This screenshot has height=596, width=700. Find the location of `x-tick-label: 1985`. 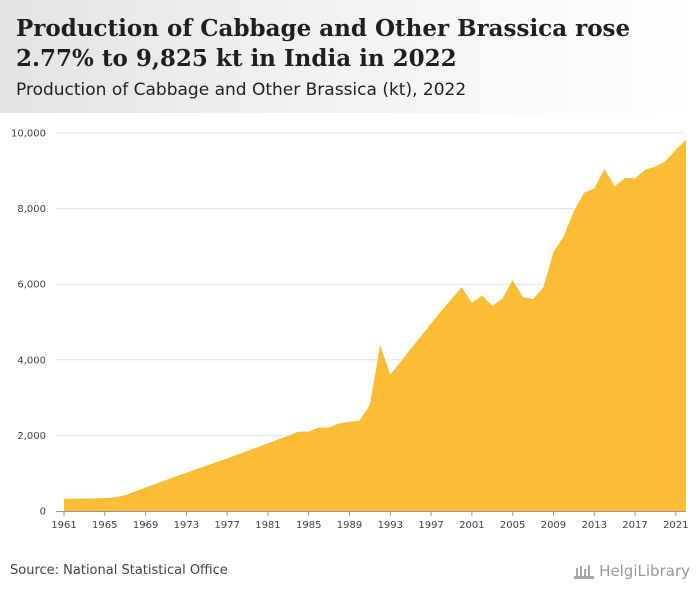

x-tick-label: 1985 is located at coordinates (308, 525).